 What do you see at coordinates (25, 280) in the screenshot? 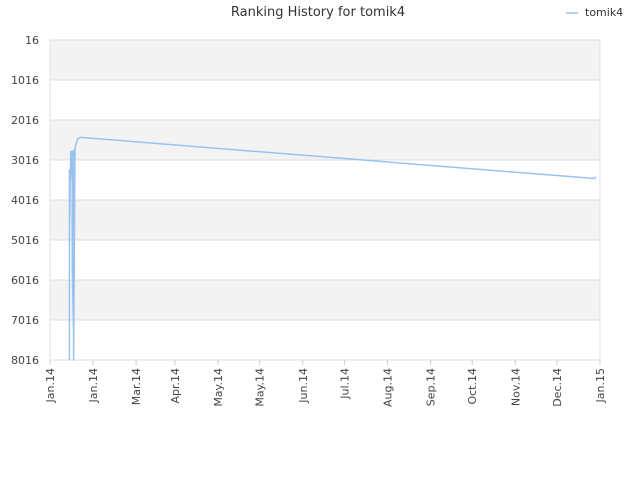
I see `y-tick-label: 6016` at bounding box center [25, 280].